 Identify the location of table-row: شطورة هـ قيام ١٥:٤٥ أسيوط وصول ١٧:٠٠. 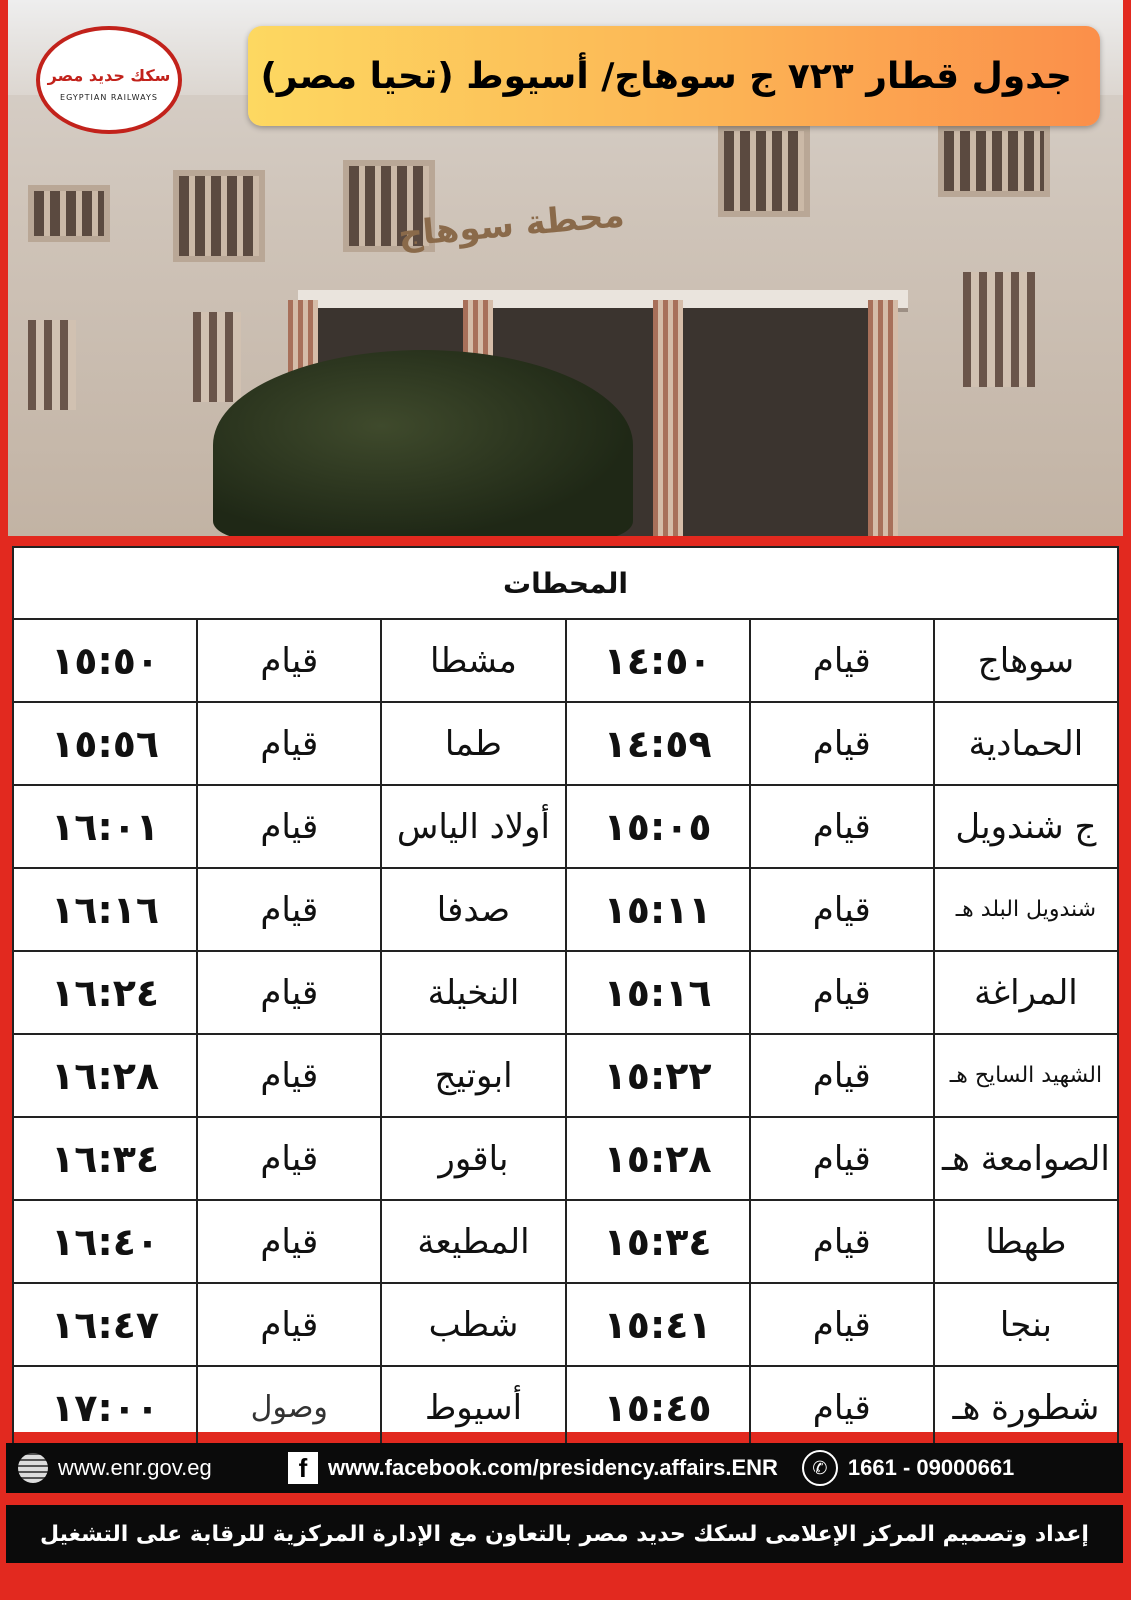
(565, 1407).